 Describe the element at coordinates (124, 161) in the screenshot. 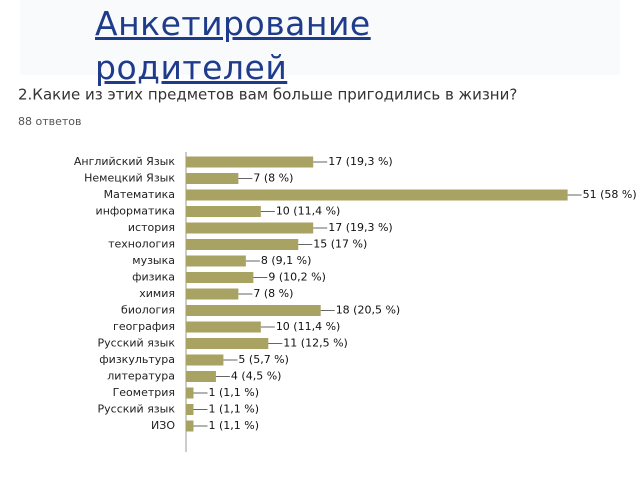

I see `category-label: Английский Язык` at that location.